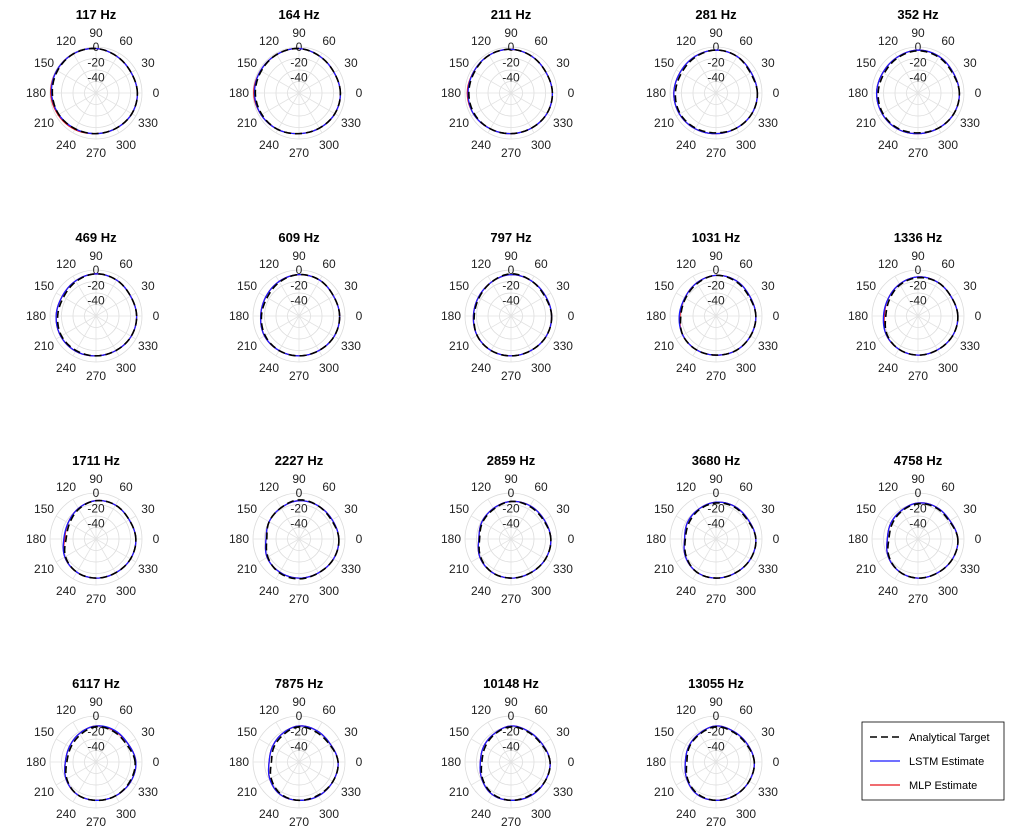  I want to click on legend-label-mlp-estimate: MLP Estimate, so click(943, 786).